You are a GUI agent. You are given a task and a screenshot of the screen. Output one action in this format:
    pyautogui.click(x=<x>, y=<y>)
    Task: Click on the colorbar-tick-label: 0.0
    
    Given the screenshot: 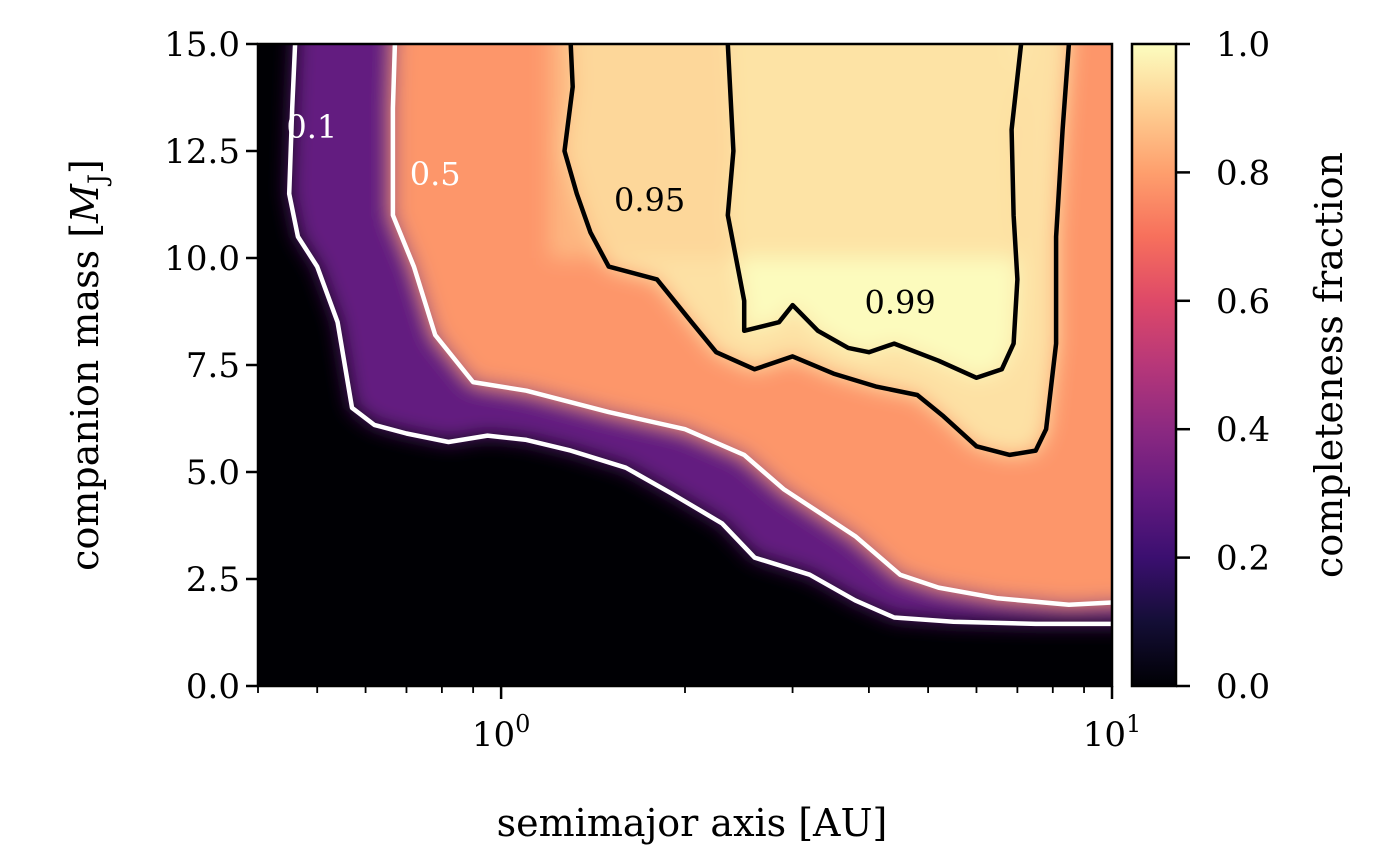 What is the action you would take?
    pyautogui.click(x=1243, y=687)
    